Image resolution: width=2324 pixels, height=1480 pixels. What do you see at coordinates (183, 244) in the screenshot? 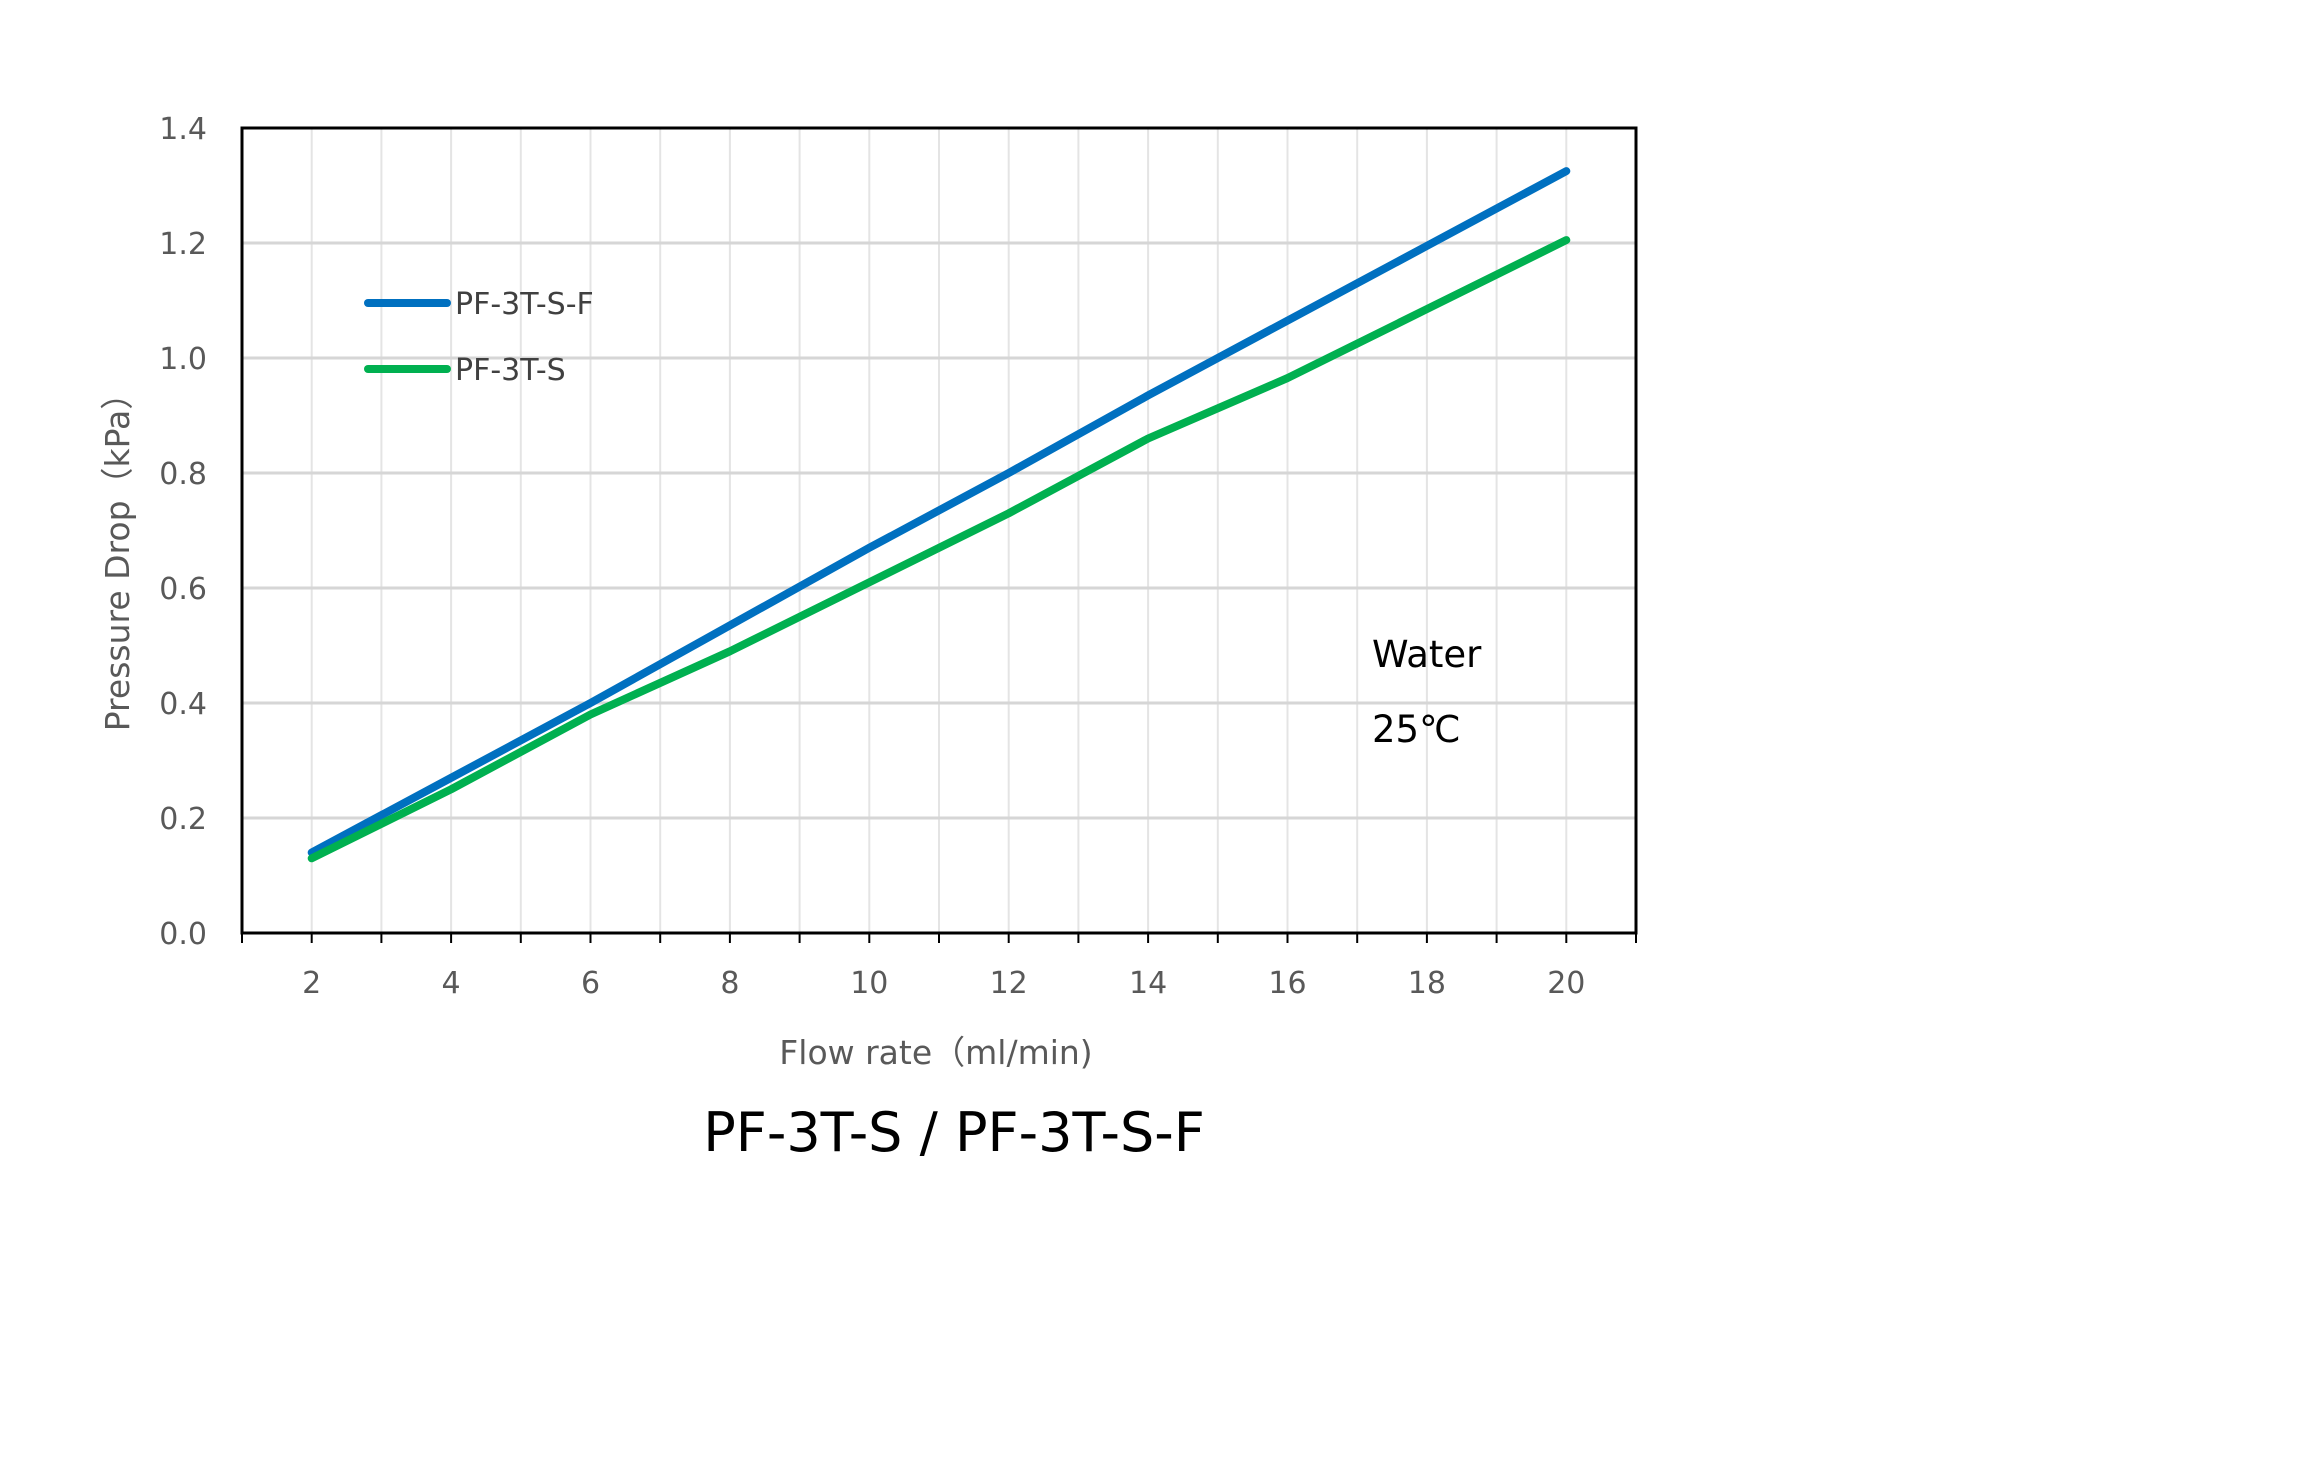
I see `y-tick-label: 1.2` at bounding box center [183, 244].